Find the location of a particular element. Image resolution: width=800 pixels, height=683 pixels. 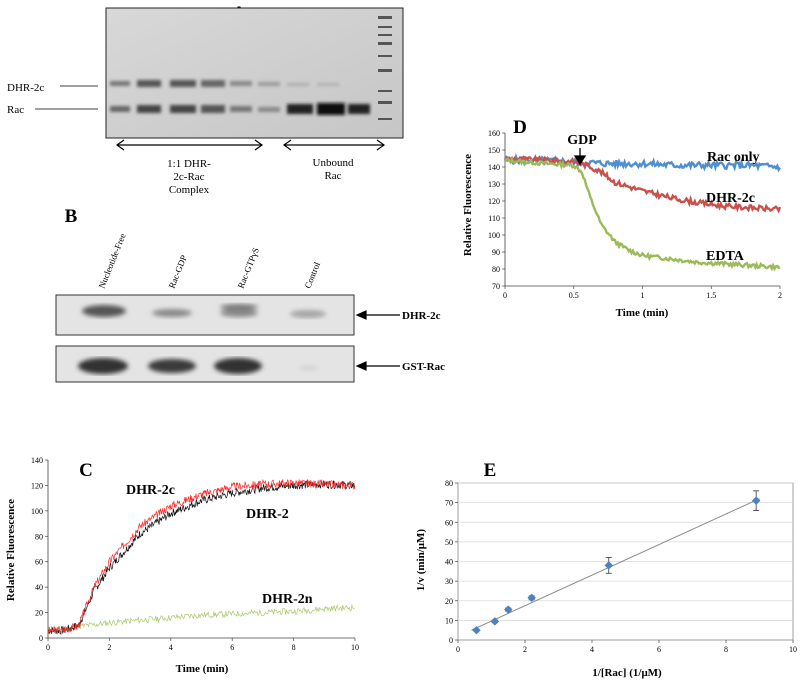

panel-d-ytick-label: 160 is located at coordinates (494, 133).